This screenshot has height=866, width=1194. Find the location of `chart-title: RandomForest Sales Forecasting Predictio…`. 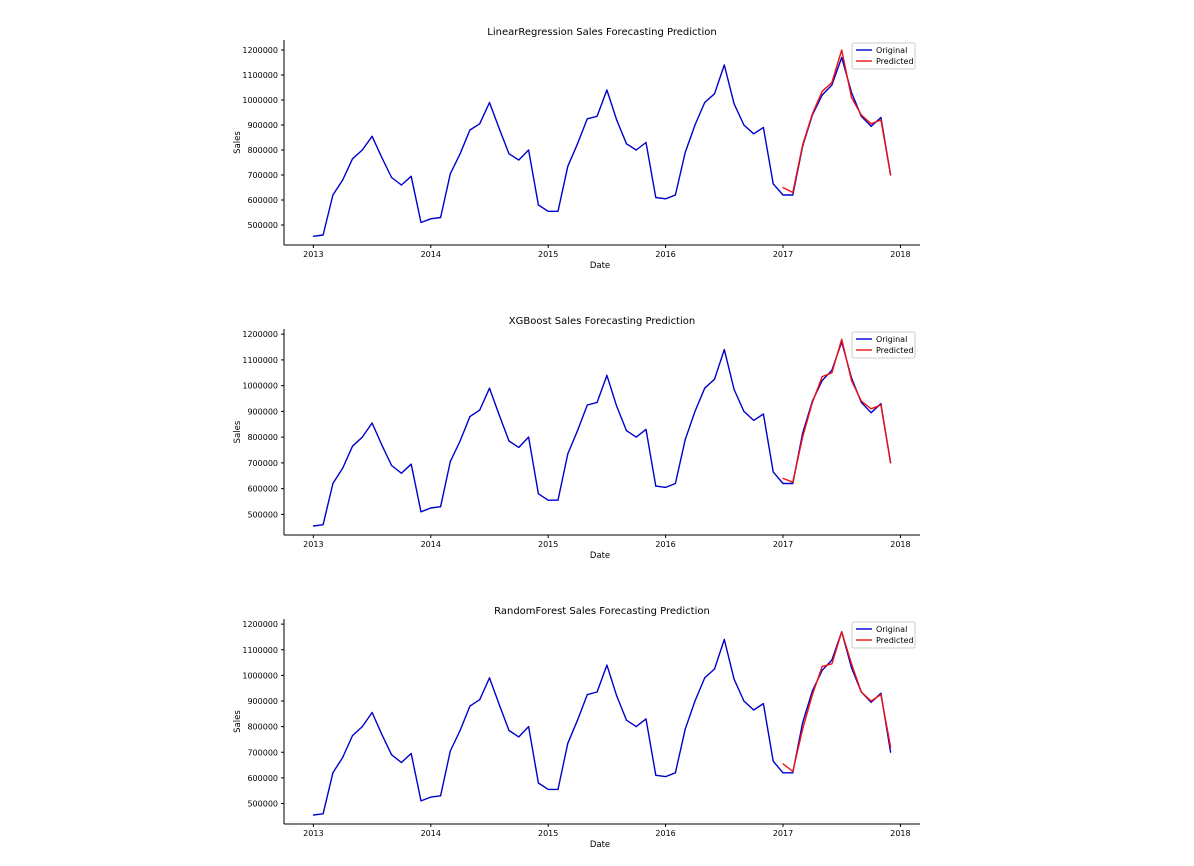

chart-title: RandomForest Sales Forecasting Predictio… is located at coordinates (602, 611).